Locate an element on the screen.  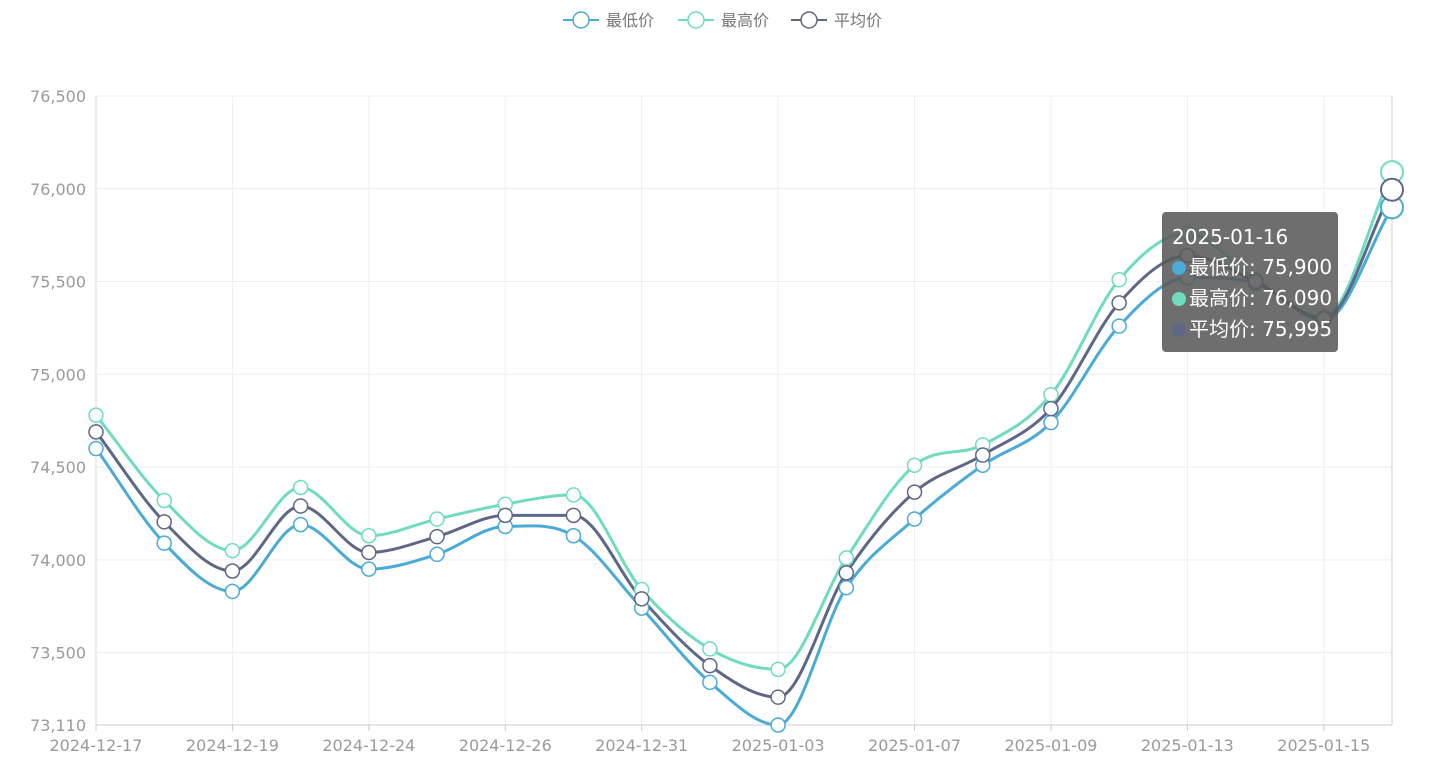
y-tick-label: 73,500 is located at coordinates (58, 653).